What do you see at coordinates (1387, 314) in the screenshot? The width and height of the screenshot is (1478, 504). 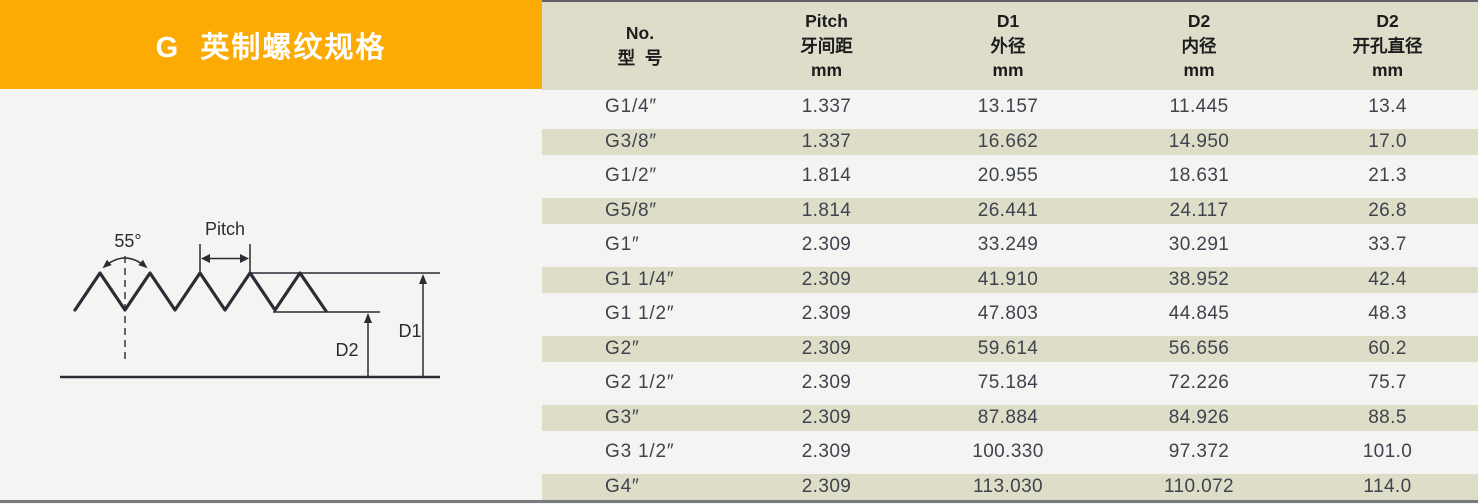 I see `cell-d2-hole: 48.3` at bounding box center [1387, 314].